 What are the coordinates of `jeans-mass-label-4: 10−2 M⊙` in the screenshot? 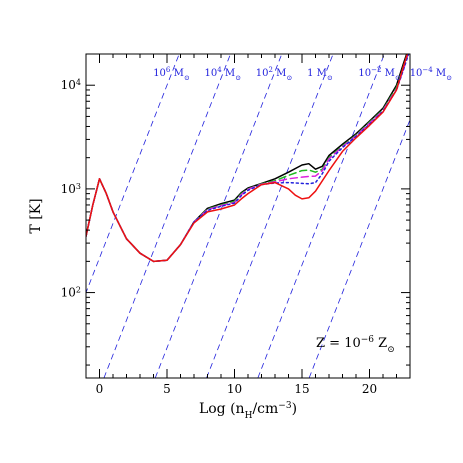 It's located at (379, 74).